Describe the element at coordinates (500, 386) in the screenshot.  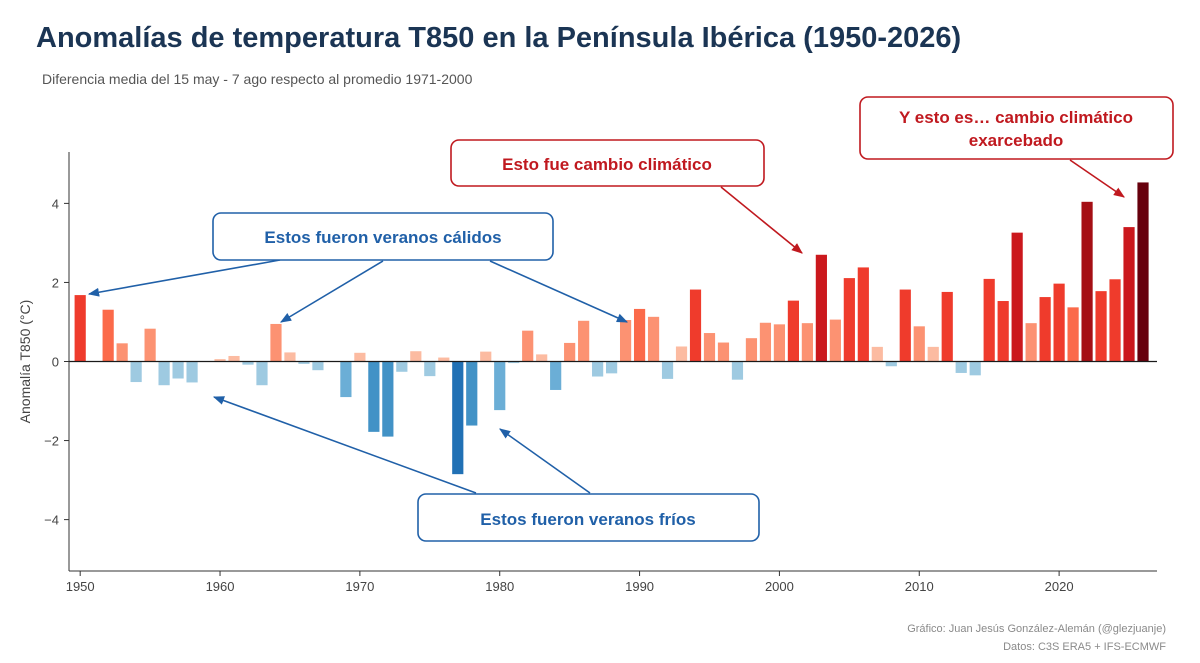
I see `bar-1980` at that location.